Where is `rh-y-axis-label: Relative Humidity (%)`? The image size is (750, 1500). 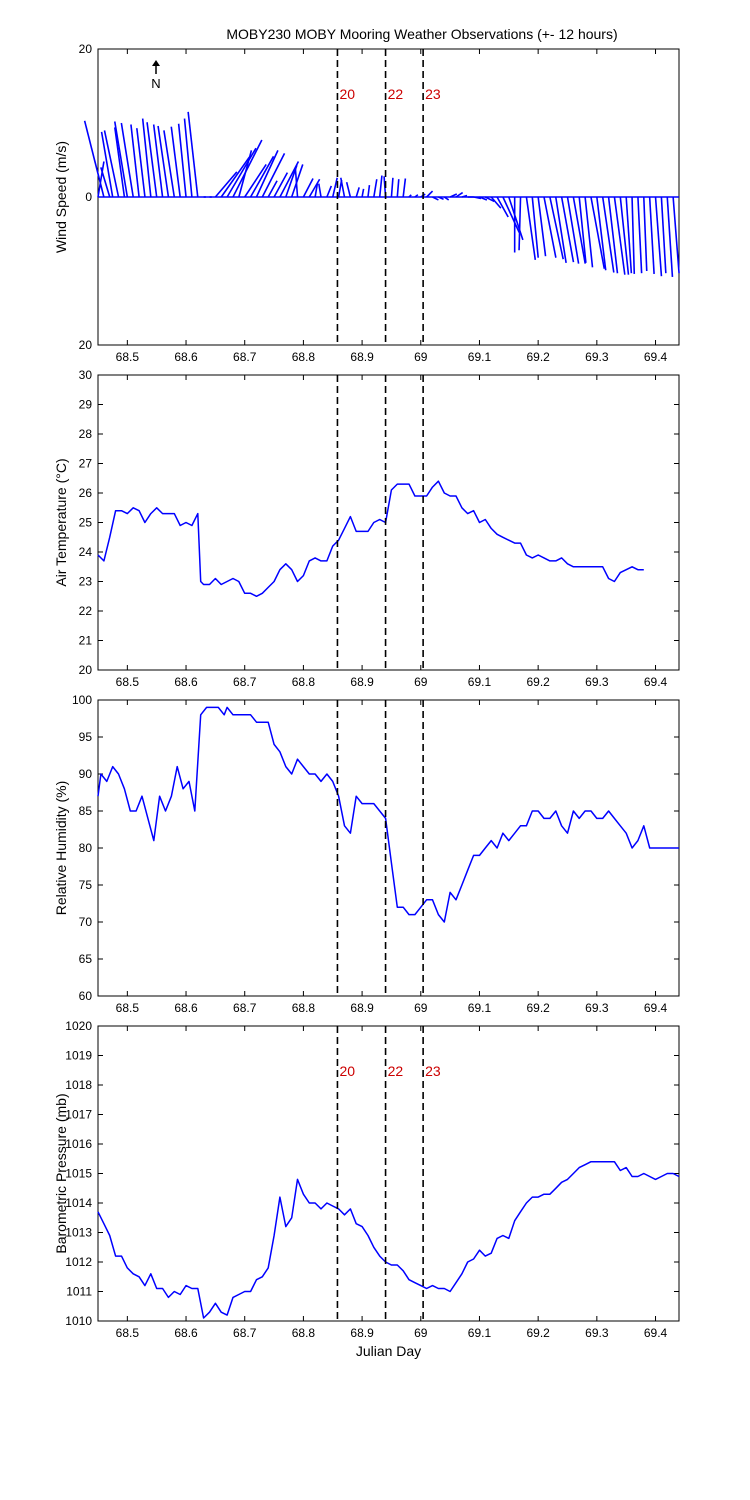 rh-y-axis-label: Relative Humidity (%) is located at coordinates (61, 848).